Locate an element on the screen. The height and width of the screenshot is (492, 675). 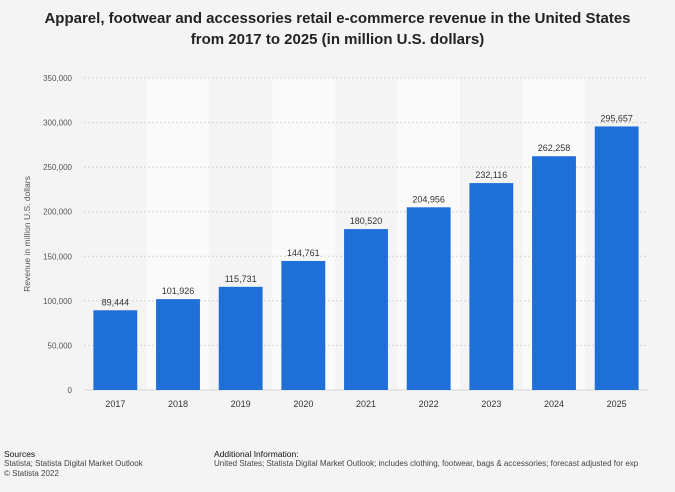
y-tick-label: 200,000 is located at coordinates (57, 212).